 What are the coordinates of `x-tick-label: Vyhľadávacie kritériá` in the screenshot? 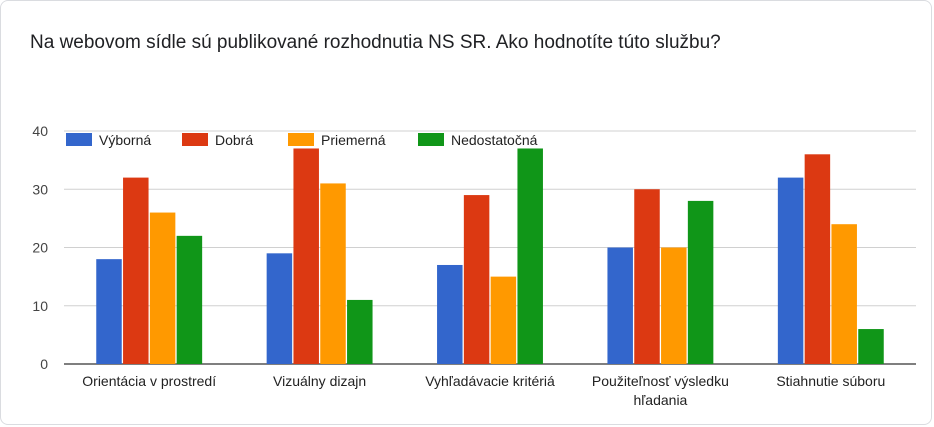 It's located at (490, 381).